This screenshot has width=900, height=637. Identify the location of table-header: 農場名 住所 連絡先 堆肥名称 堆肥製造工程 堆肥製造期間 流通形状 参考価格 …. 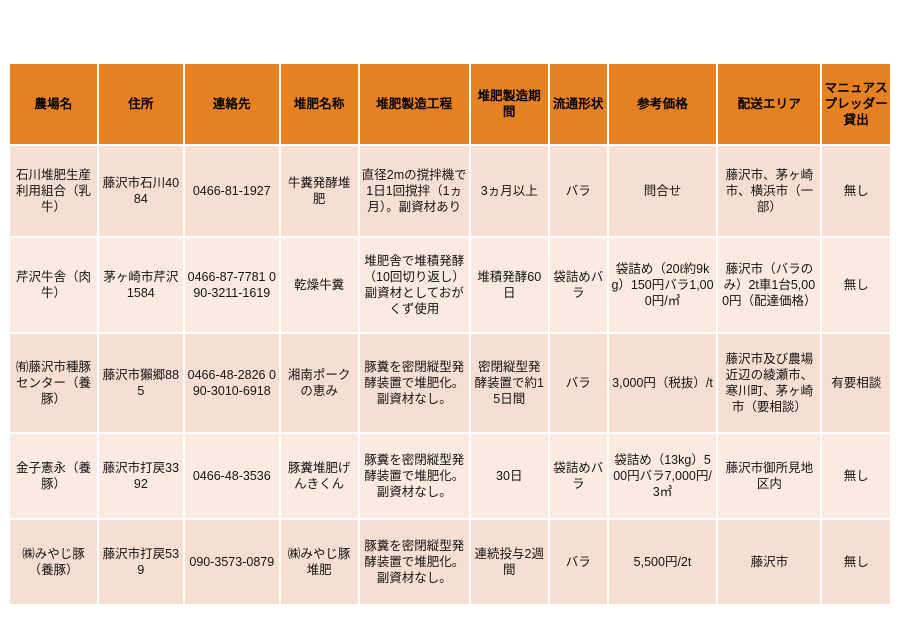
(450, 104).